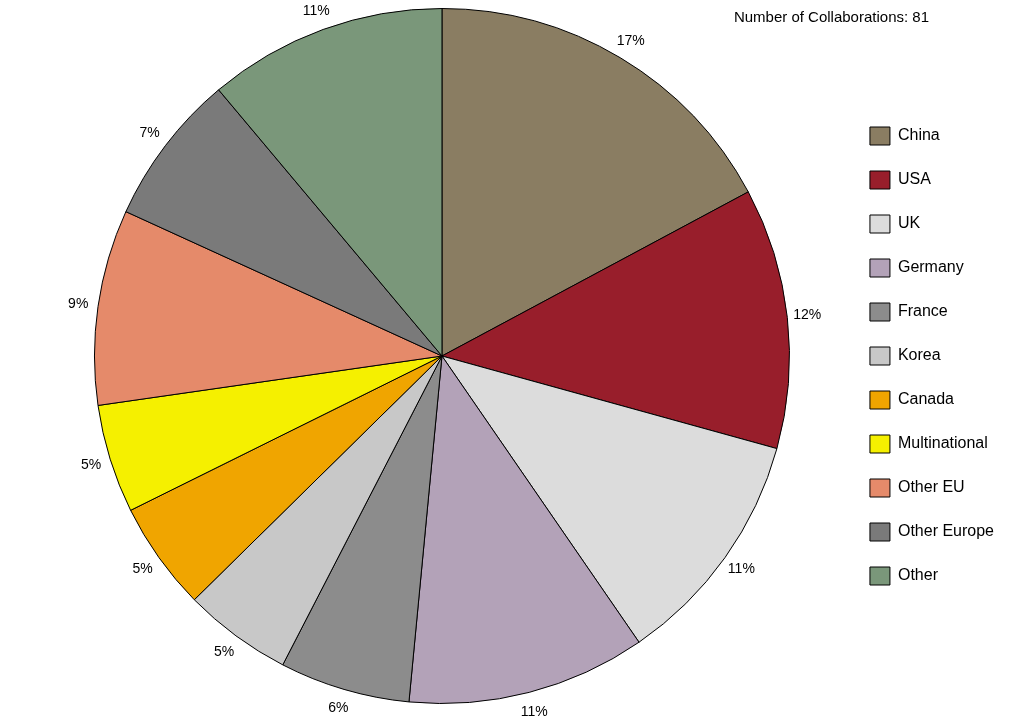 The width and height of the screenshot is (1034, 728). What do you see at coordinates (807, 314) in the screenshot?
I see `data-label: 12%` at bounding box center [807, 314].